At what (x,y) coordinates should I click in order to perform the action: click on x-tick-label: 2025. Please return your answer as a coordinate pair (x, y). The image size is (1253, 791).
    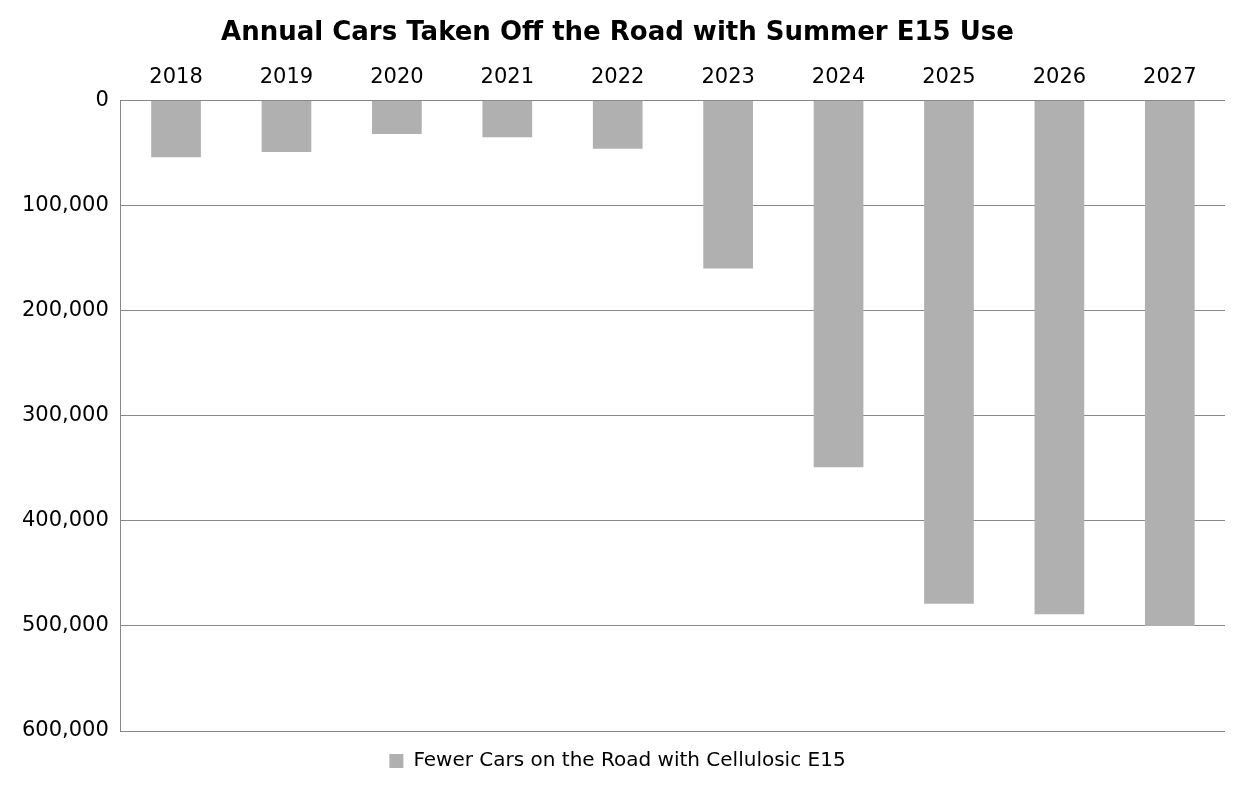
    Looking at the image, I should click on (949, 76).